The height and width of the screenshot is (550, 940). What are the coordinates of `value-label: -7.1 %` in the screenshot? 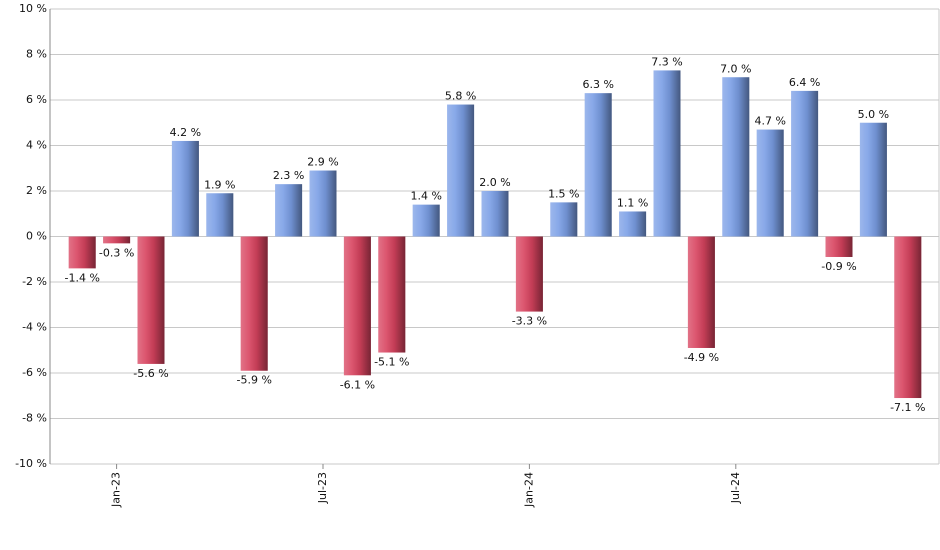 It's located at (907, 407).